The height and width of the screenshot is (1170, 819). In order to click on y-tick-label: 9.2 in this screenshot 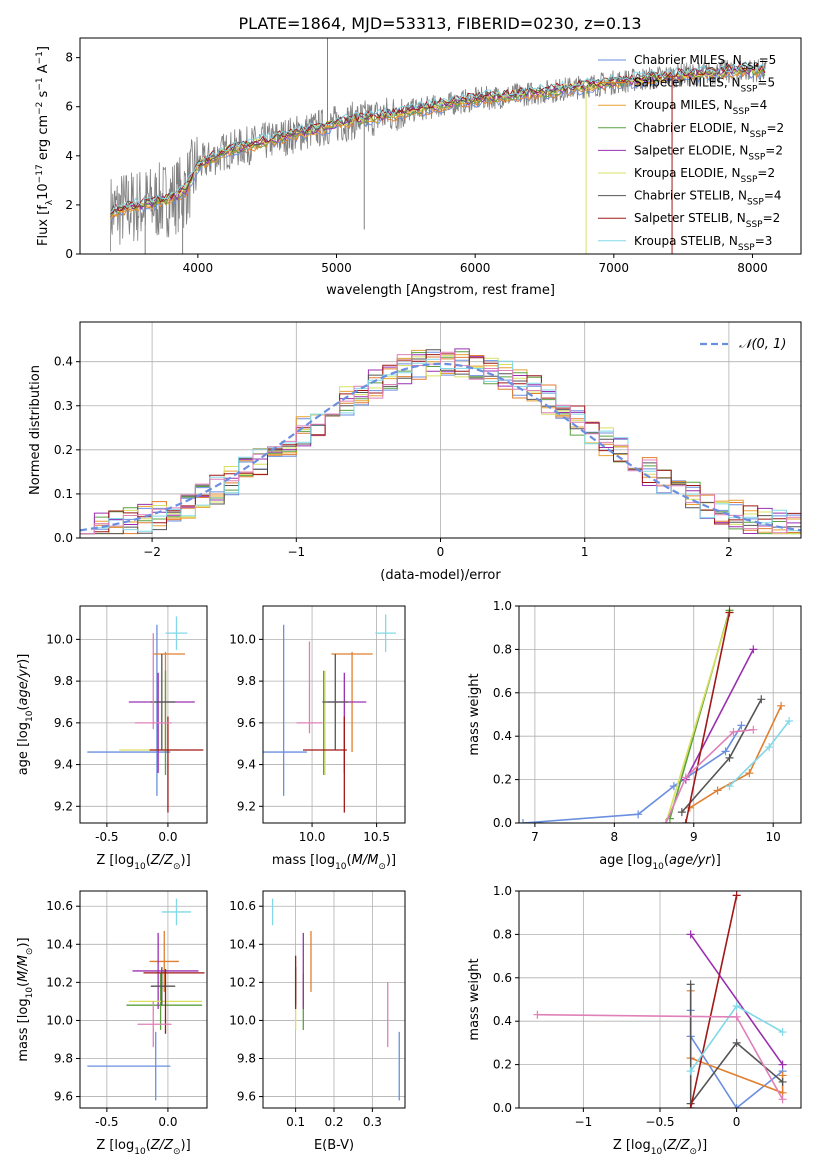, I will do `click(63, 806)`.